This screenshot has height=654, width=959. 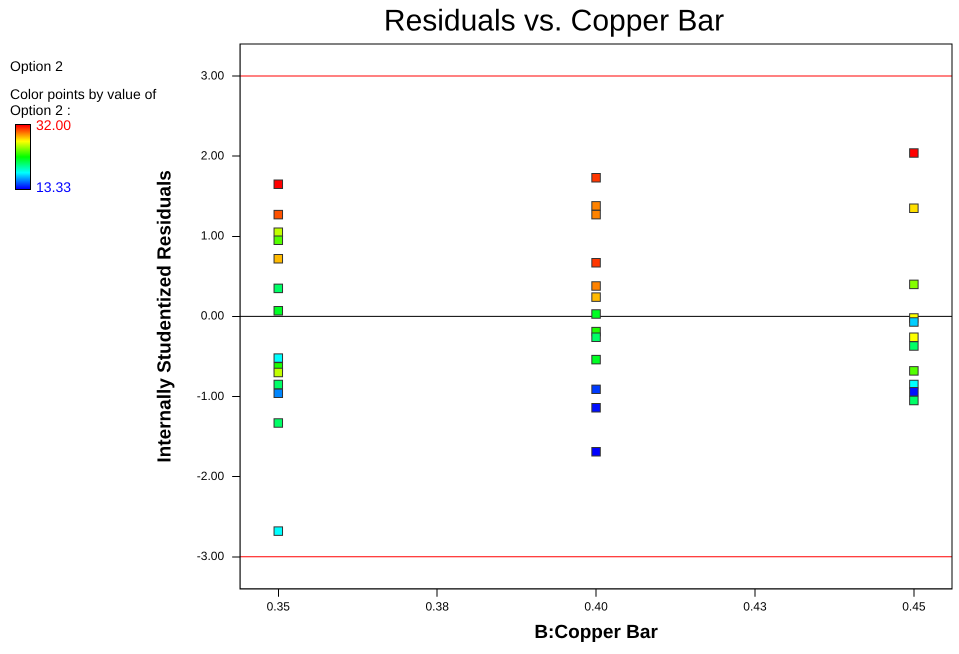 What do you see at coordinates (210, 556) in the screenshot?
I see `y-tick-label: -3.00` at bounding box center [210, 556].